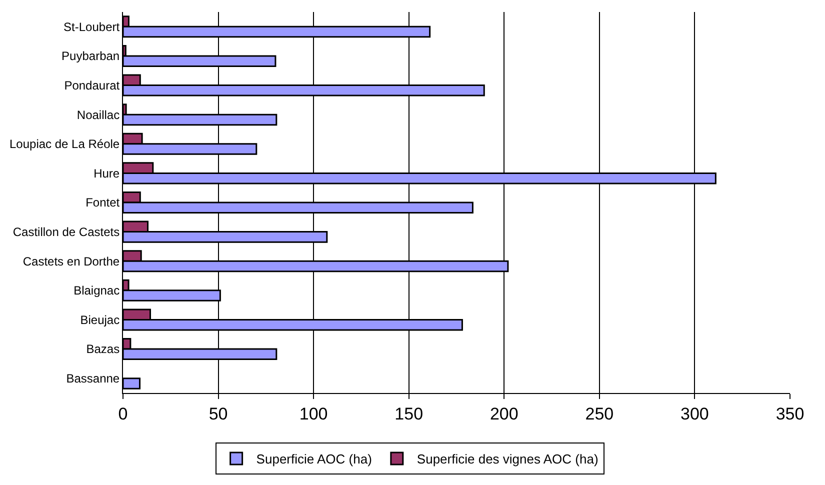 The width and height of the screenshot is (825, 485). Describe the element at coordinates (91, 56) in the screenshot. I see `y-tick-label: Puybarban` at that location.